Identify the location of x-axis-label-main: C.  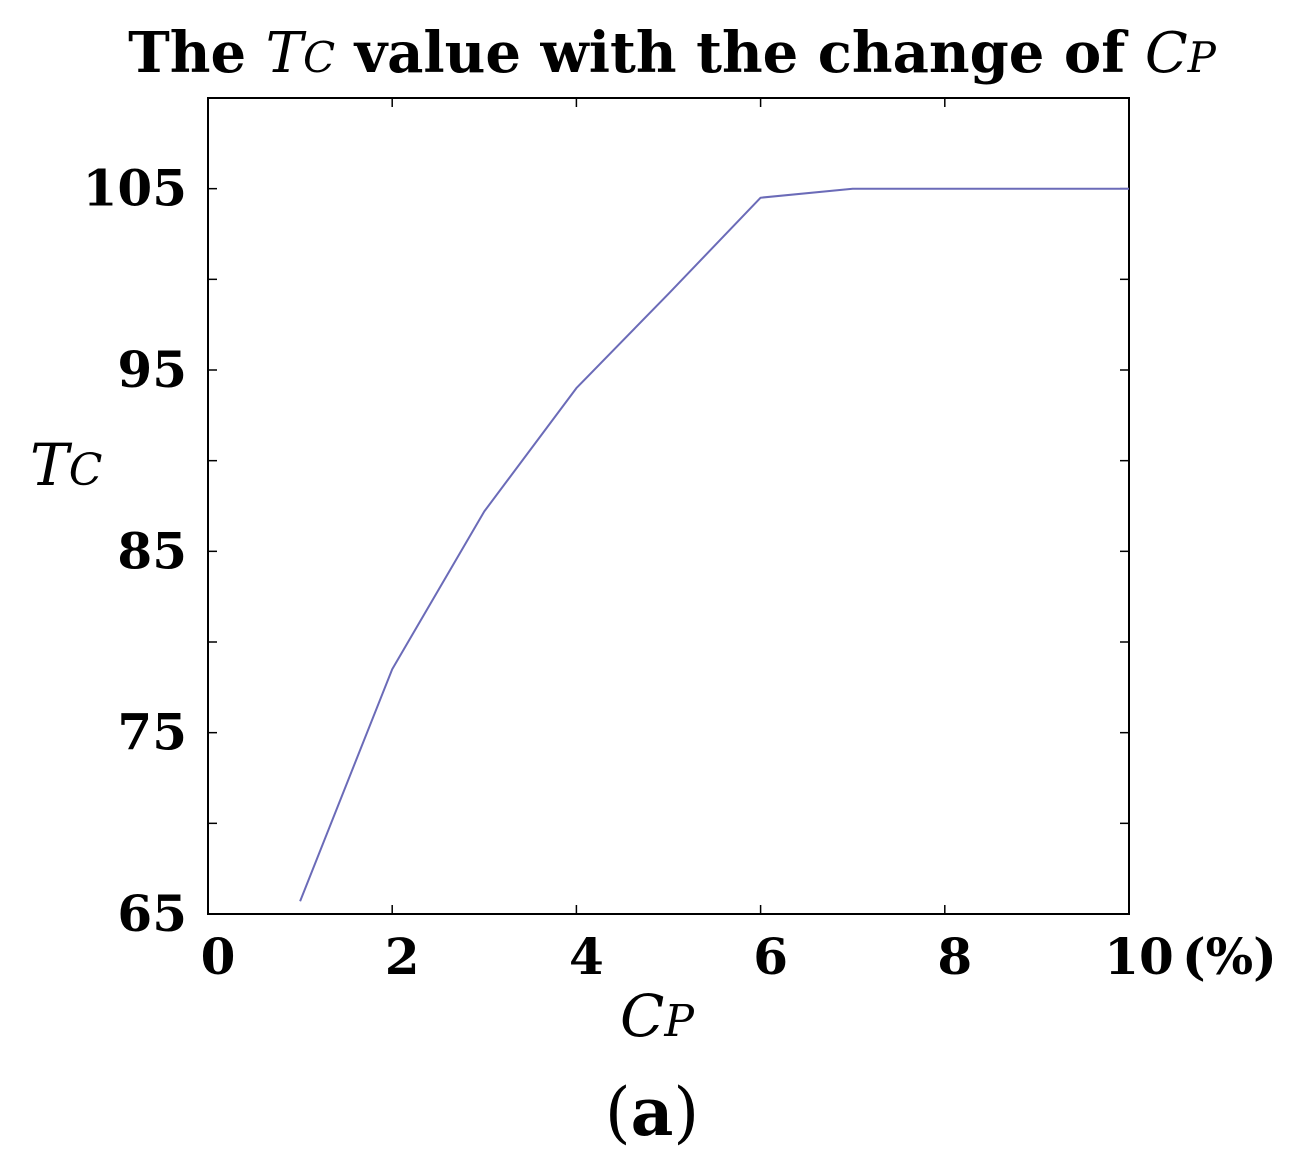
(642, 1016).